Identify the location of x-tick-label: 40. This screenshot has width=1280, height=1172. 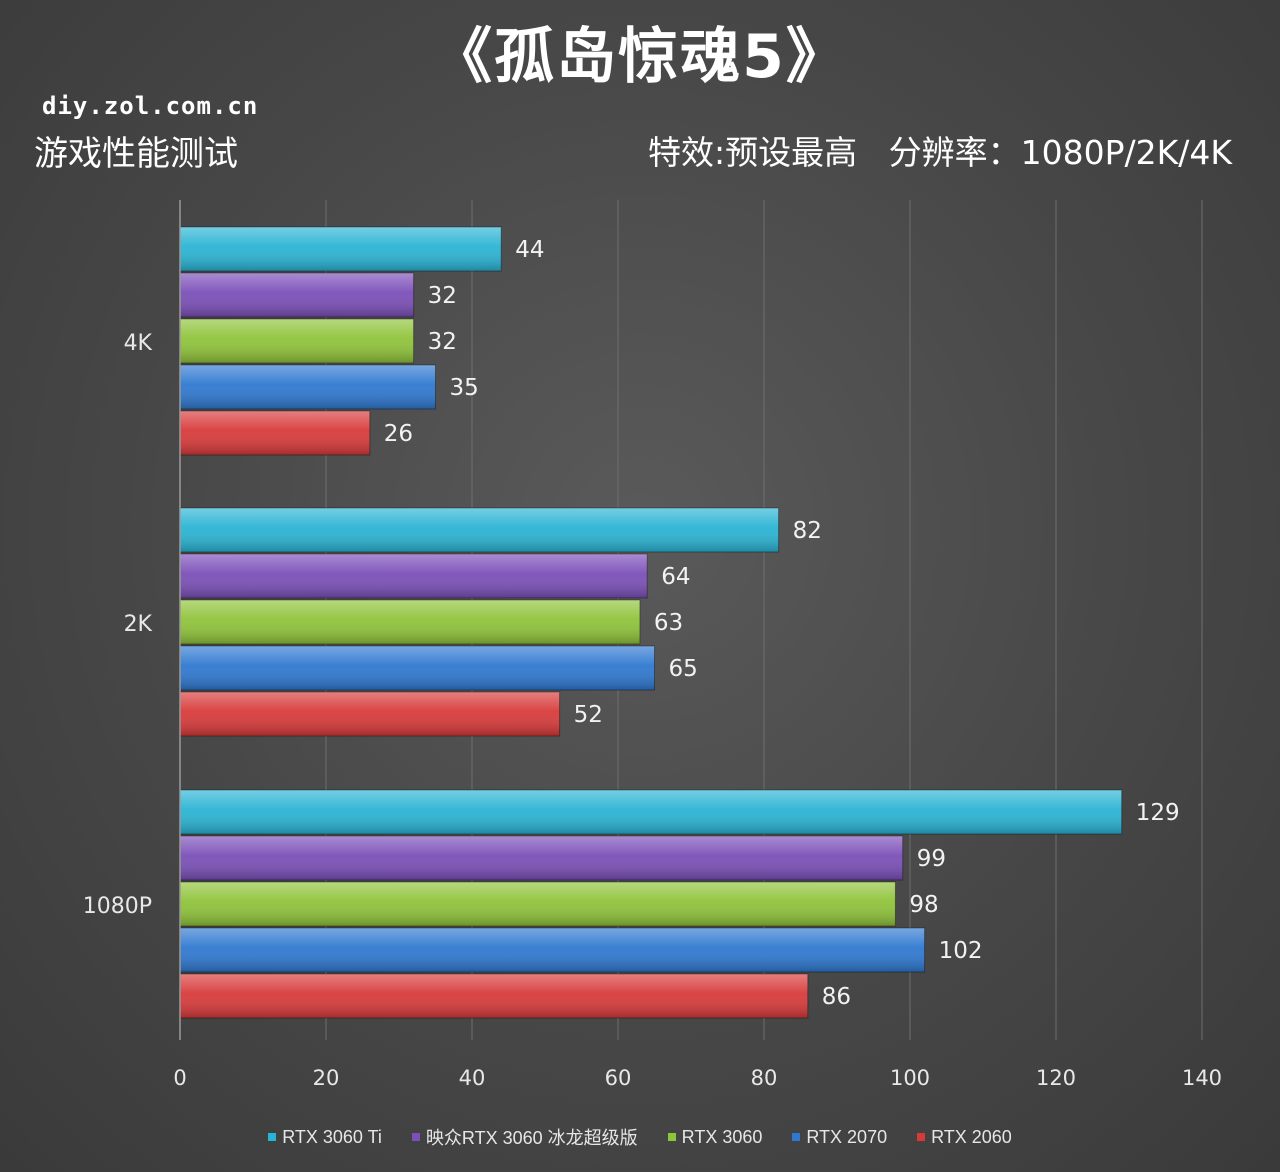
(472, 1078).